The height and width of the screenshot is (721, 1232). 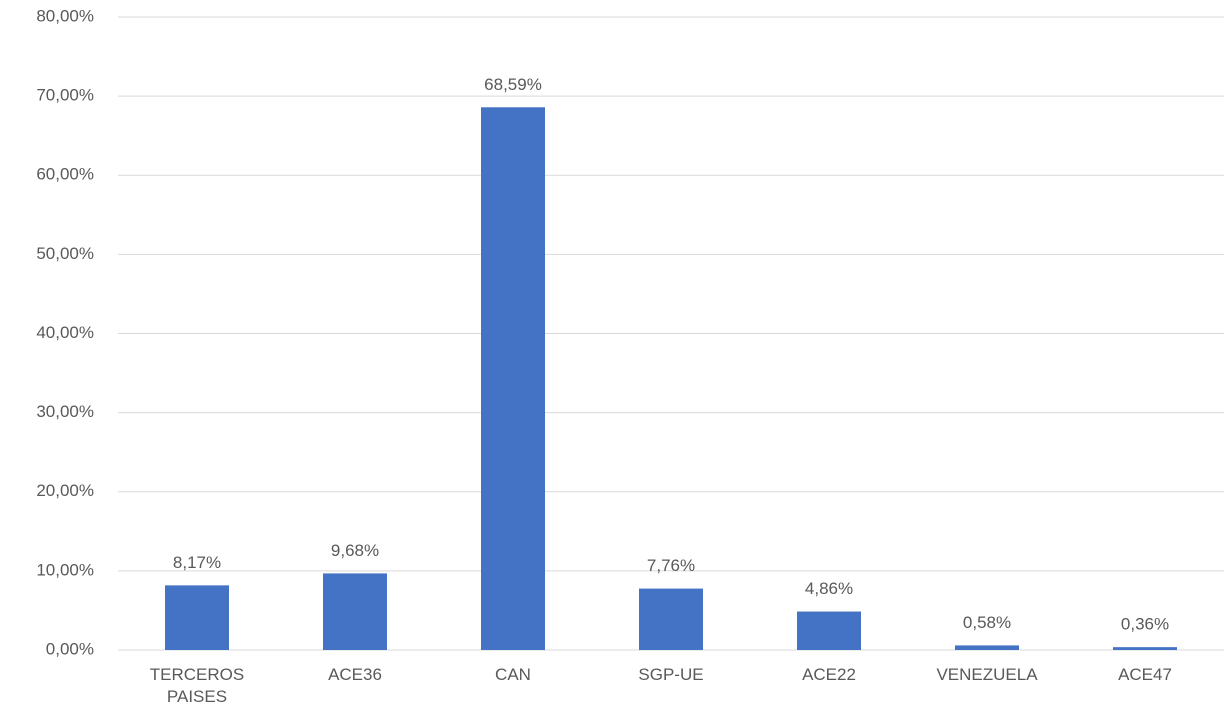 I want to click on x-tick-label: ACE22, so click(x=829, y=674).